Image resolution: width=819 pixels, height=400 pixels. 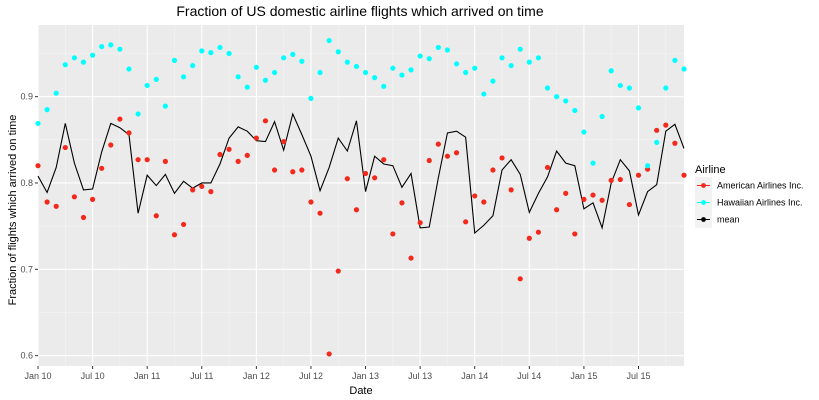 I want to click on x-tick-label: Jan 11, so click(x=147, y=376).